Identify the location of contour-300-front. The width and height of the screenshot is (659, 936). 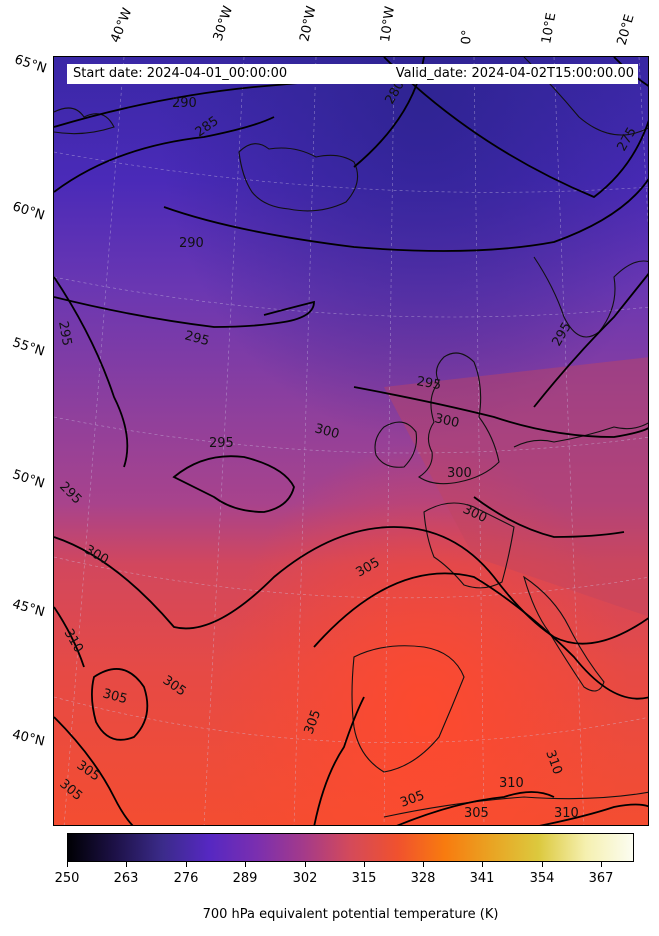
(500, 412).